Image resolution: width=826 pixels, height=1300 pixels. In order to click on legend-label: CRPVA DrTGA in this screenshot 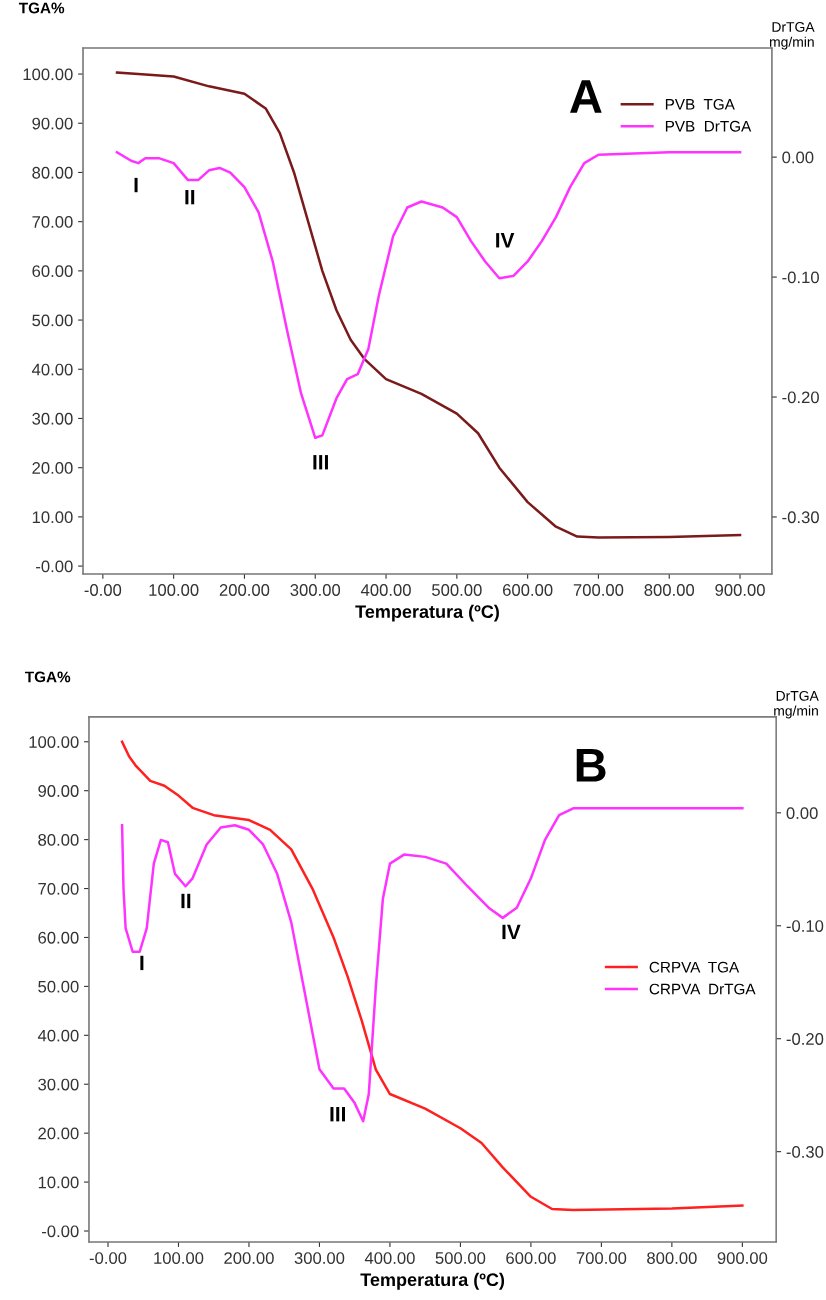, I will do `click(702, 989)`.